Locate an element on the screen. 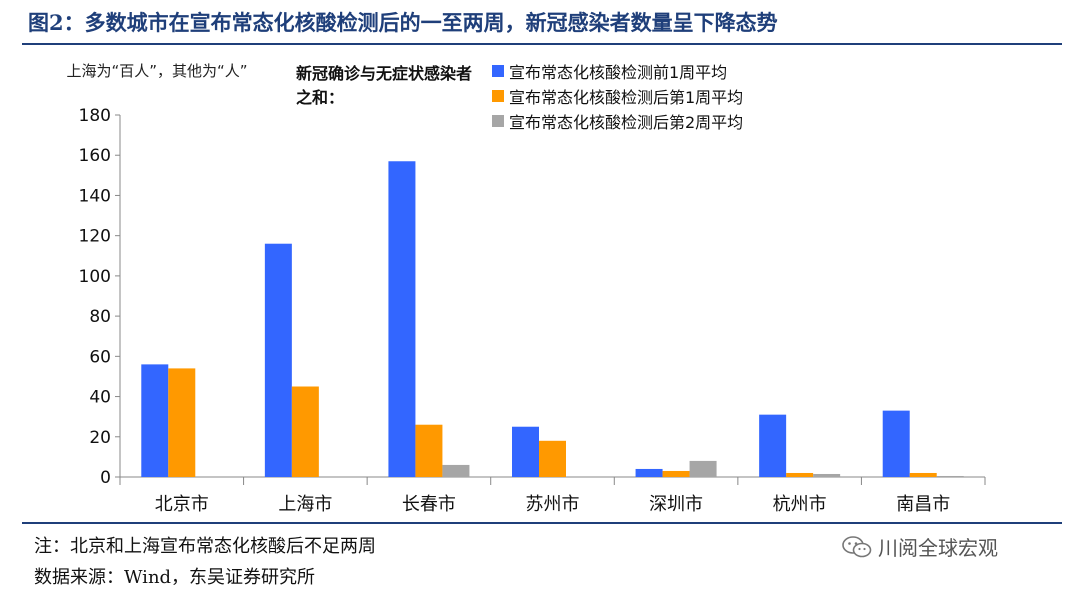 The image size is (1080, 597). footnote: 注：北京和上海宣布常态化核酸后不足两周 is located at coordinates (205, 546).